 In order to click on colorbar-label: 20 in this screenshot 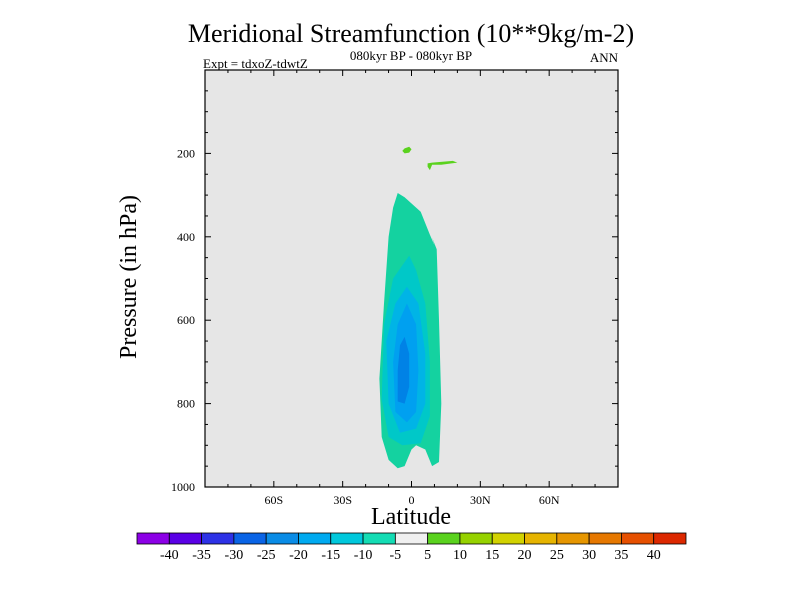, I will do `click(525, 555)`.